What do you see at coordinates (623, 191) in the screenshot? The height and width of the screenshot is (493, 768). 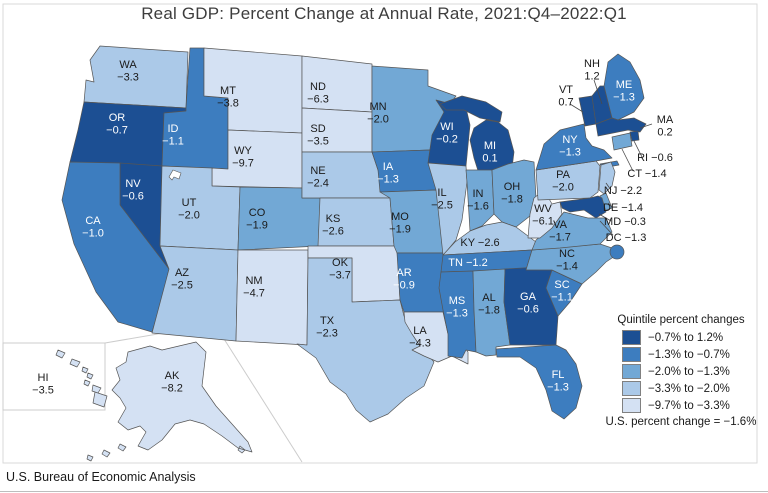 I see `state-label-nj: NJ −2.2` at bounding box center [623, 191].